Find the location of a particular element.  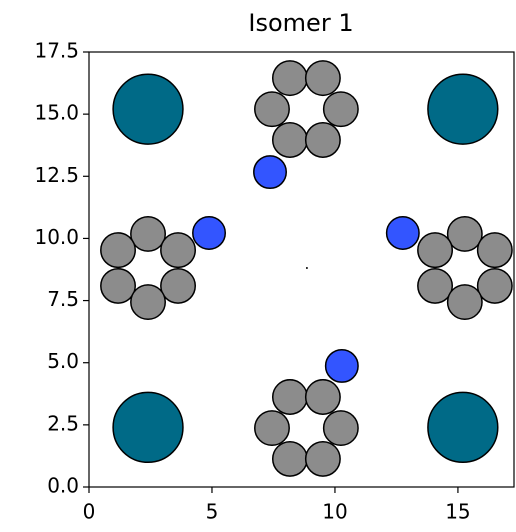

y-tick-label: 10.0 is located at coordinates (56, 237).